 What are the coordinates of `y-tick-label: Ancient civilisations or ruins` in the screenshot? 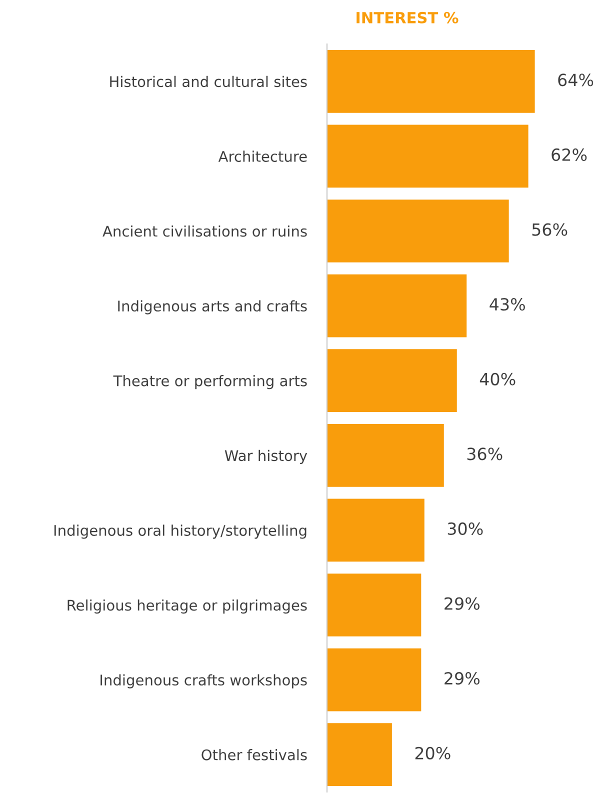 It's located at (204, 231).